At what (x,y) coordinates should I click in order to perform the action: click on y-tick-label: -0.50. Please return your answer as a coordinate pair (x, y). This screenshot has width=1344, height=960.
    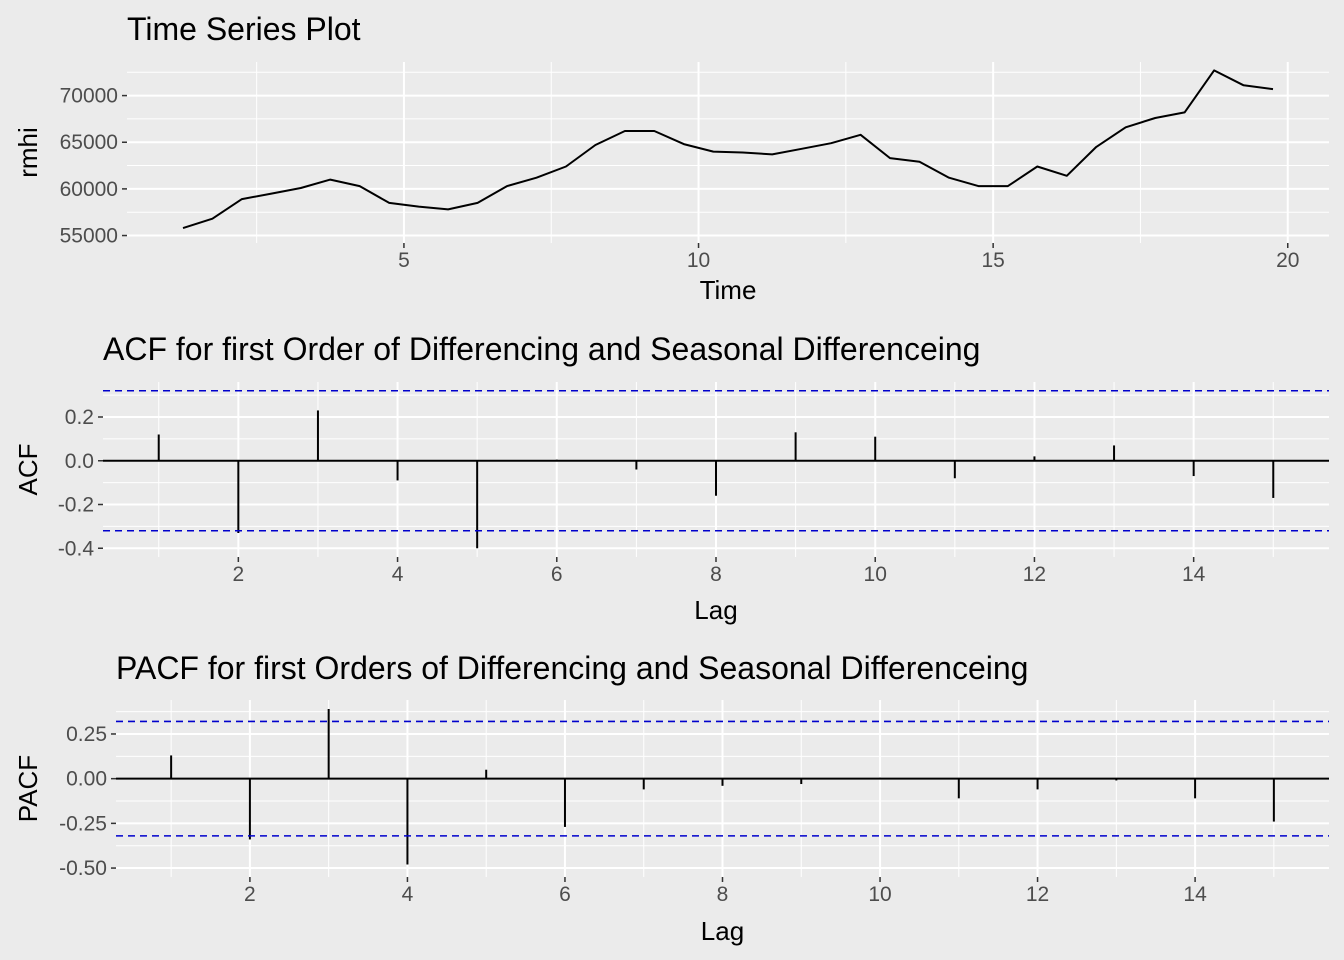
    Looking at the image, I should click on (83, 868).